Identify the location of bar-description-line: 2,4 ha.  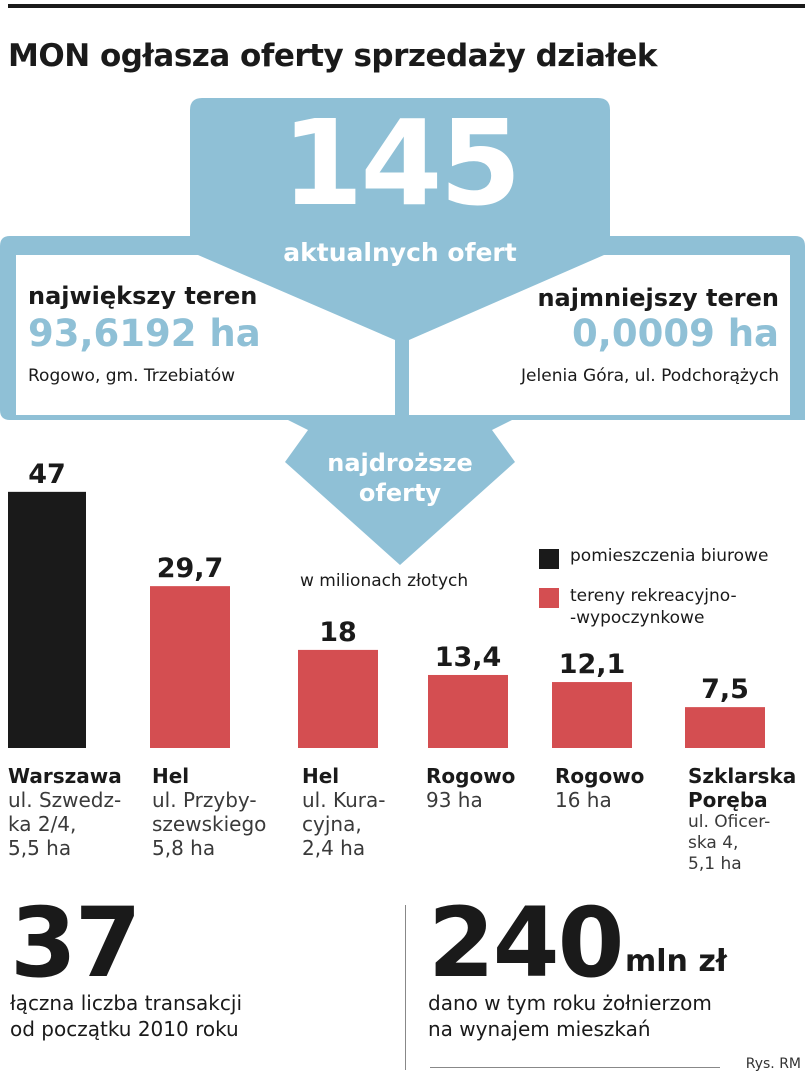
(334, 848).